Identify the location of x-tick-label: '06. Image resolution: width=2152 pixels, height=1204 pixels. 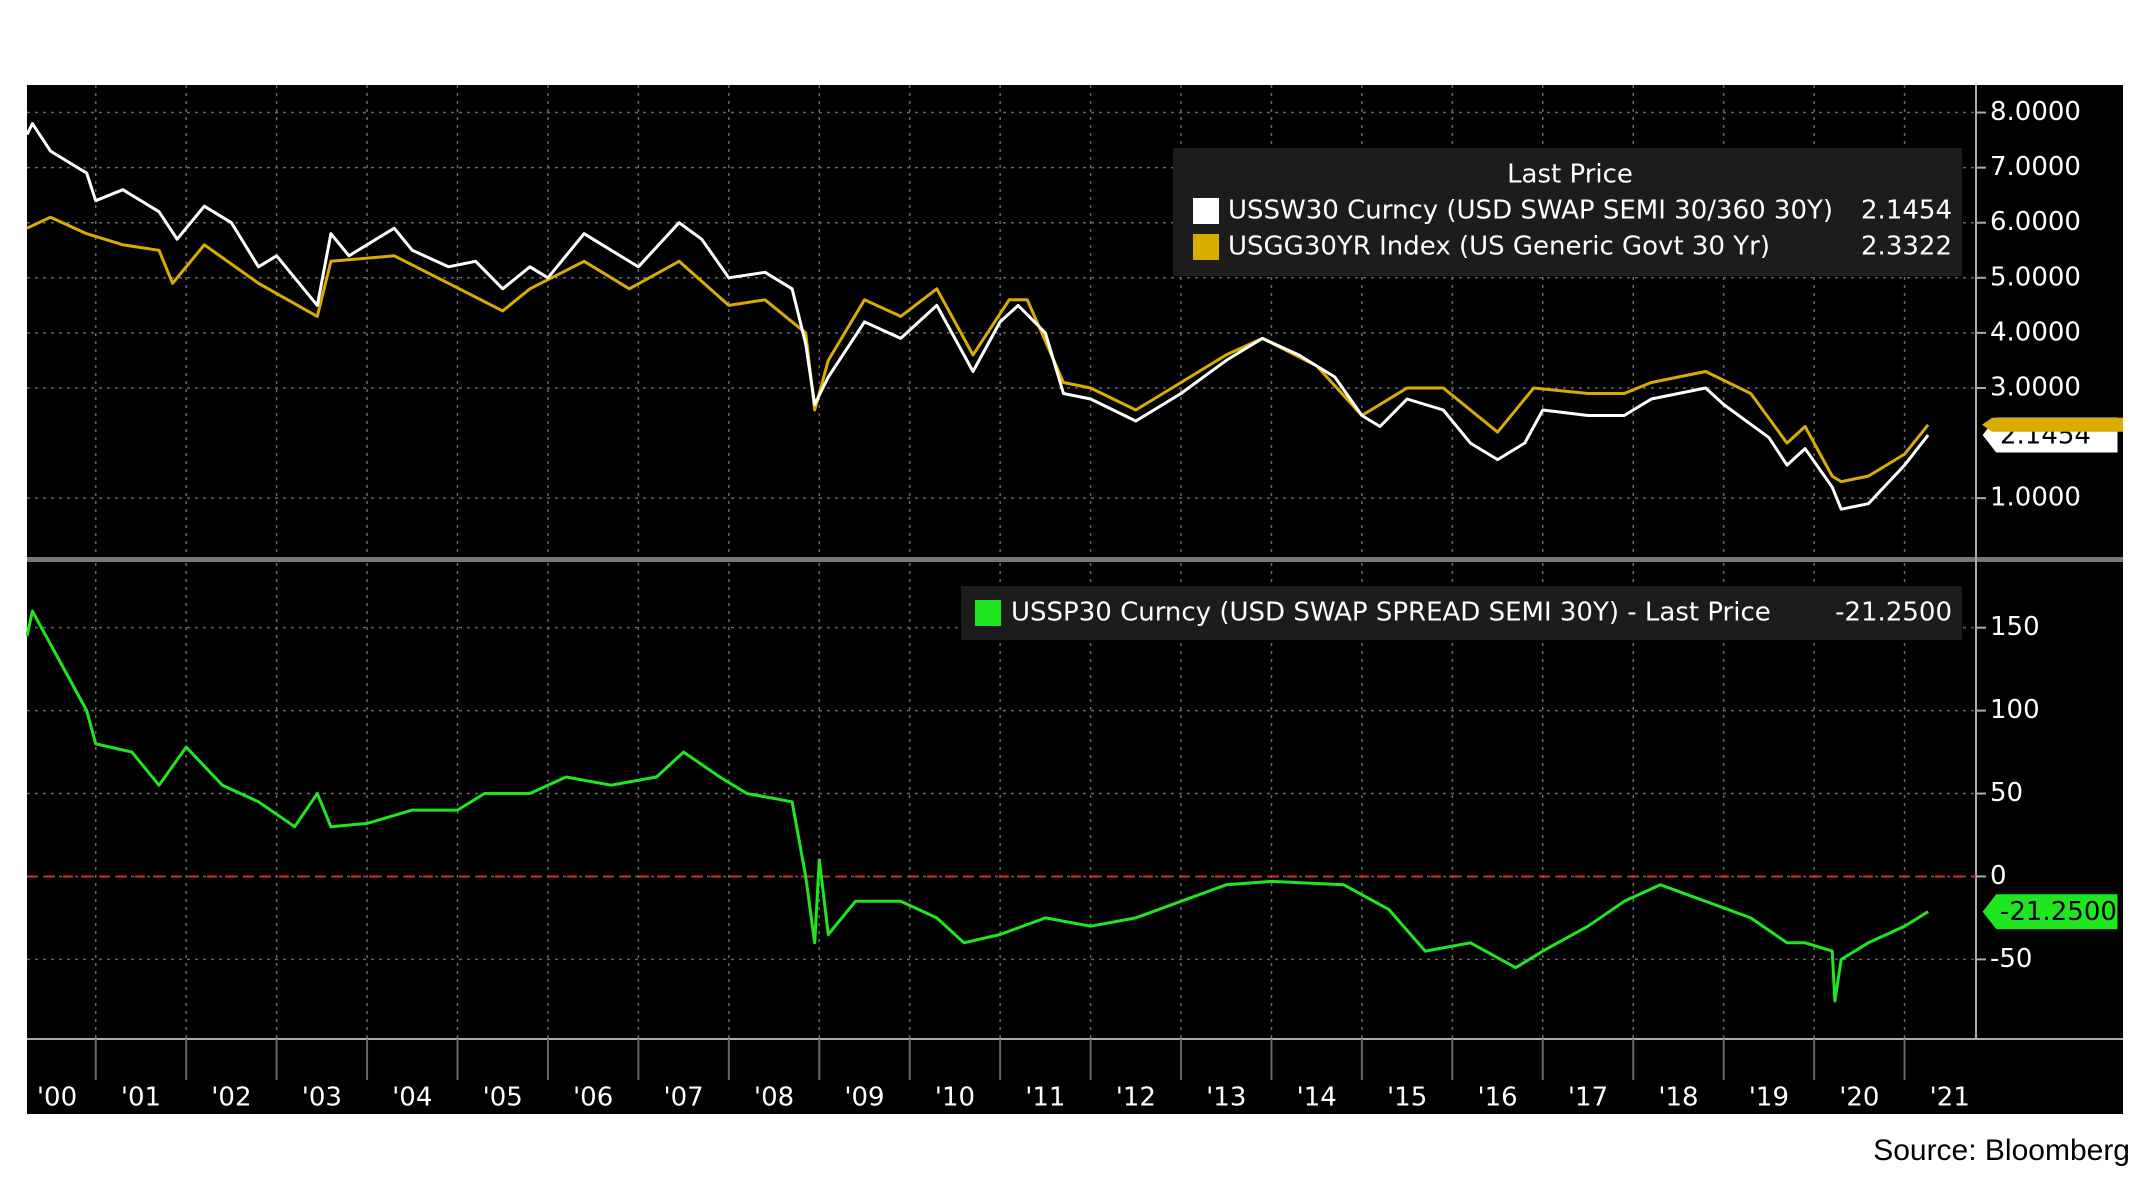
(593, 1098).